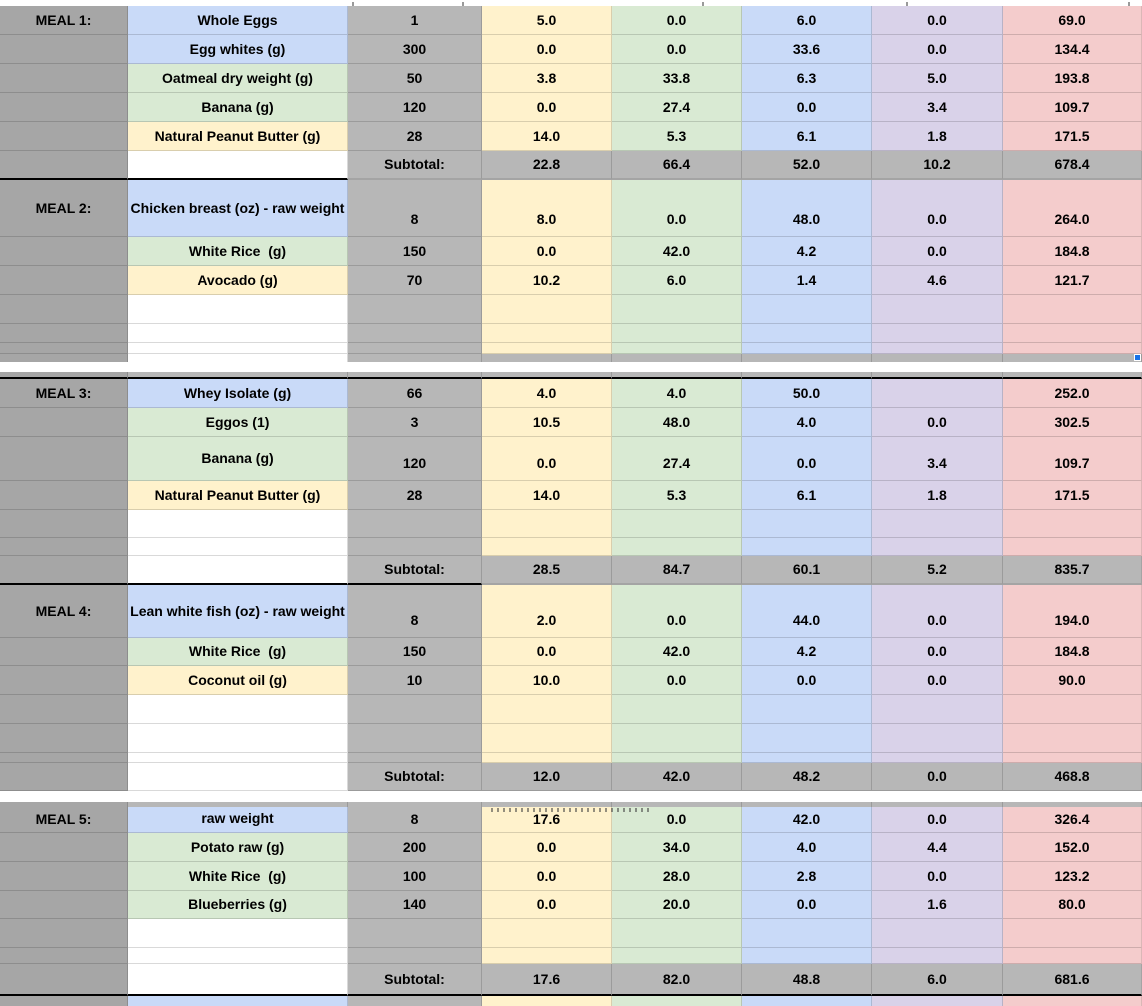 The height and width of the screenshot is (1006, 1142). What do you see at coordinates (807, 280) in the screenshot?
I see `value-cell: 1.4` at bounding box center [807, 280].